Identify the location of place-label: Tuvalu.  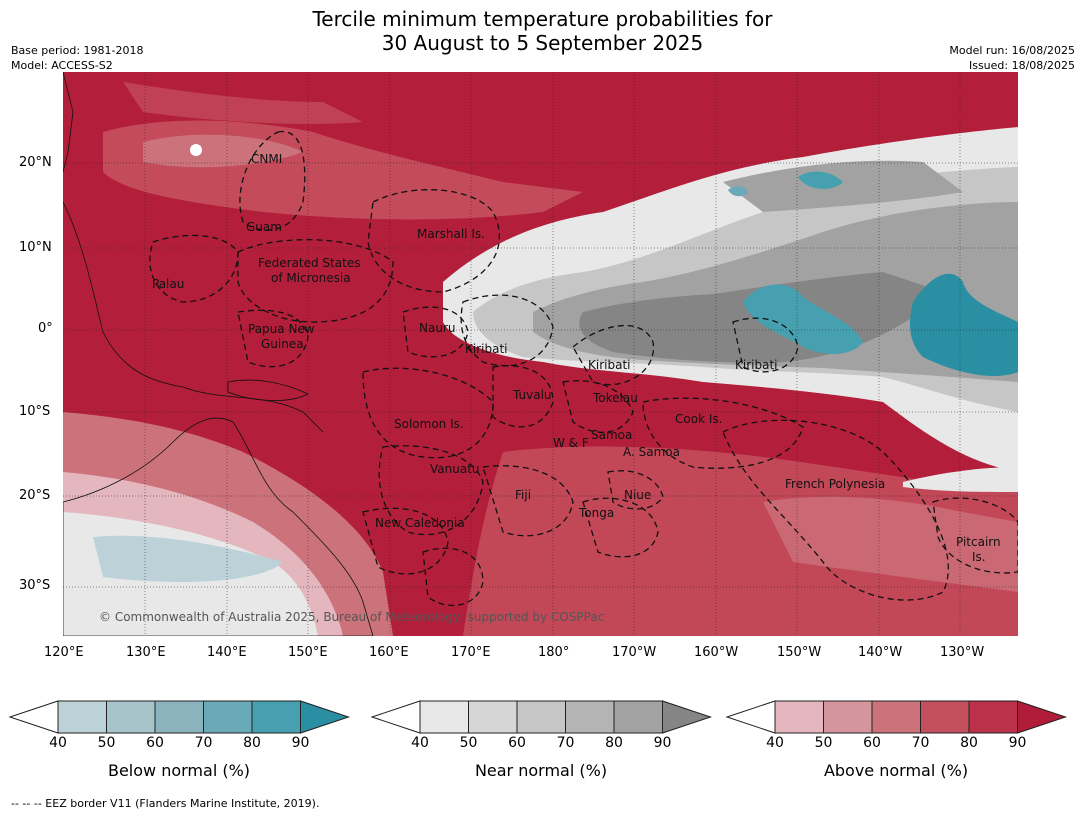
(532, 395).